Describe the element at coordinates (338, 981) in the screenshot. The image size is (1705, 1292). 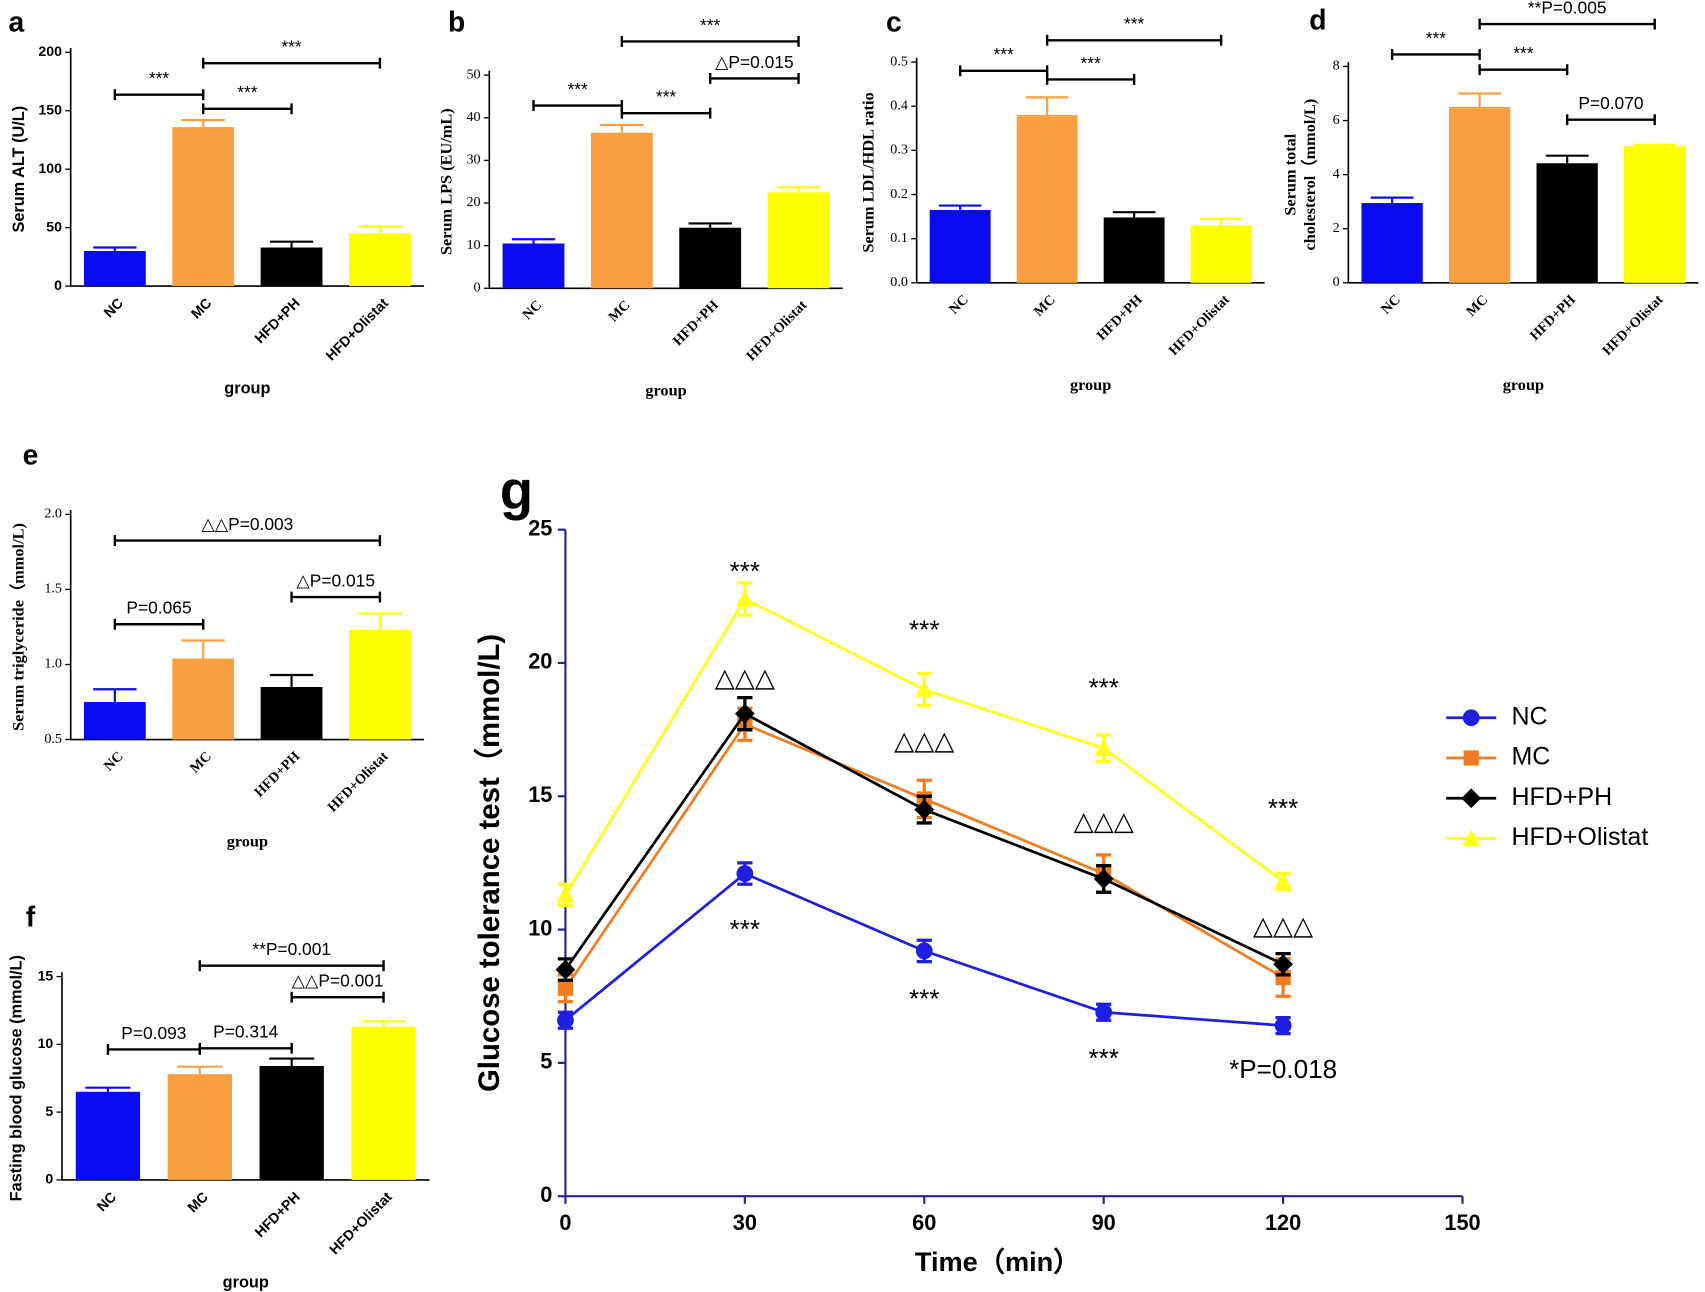
I see `significance-label: △△P=0.001` at that location.